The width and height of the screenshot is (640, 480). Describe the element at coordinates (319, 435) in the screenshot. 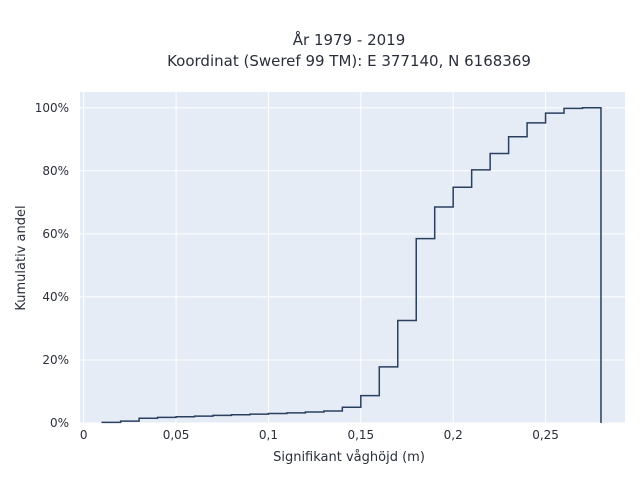

I see `x-tick-labels: 0 0,05 0,1 0,15 0,2 0,25` at that location.